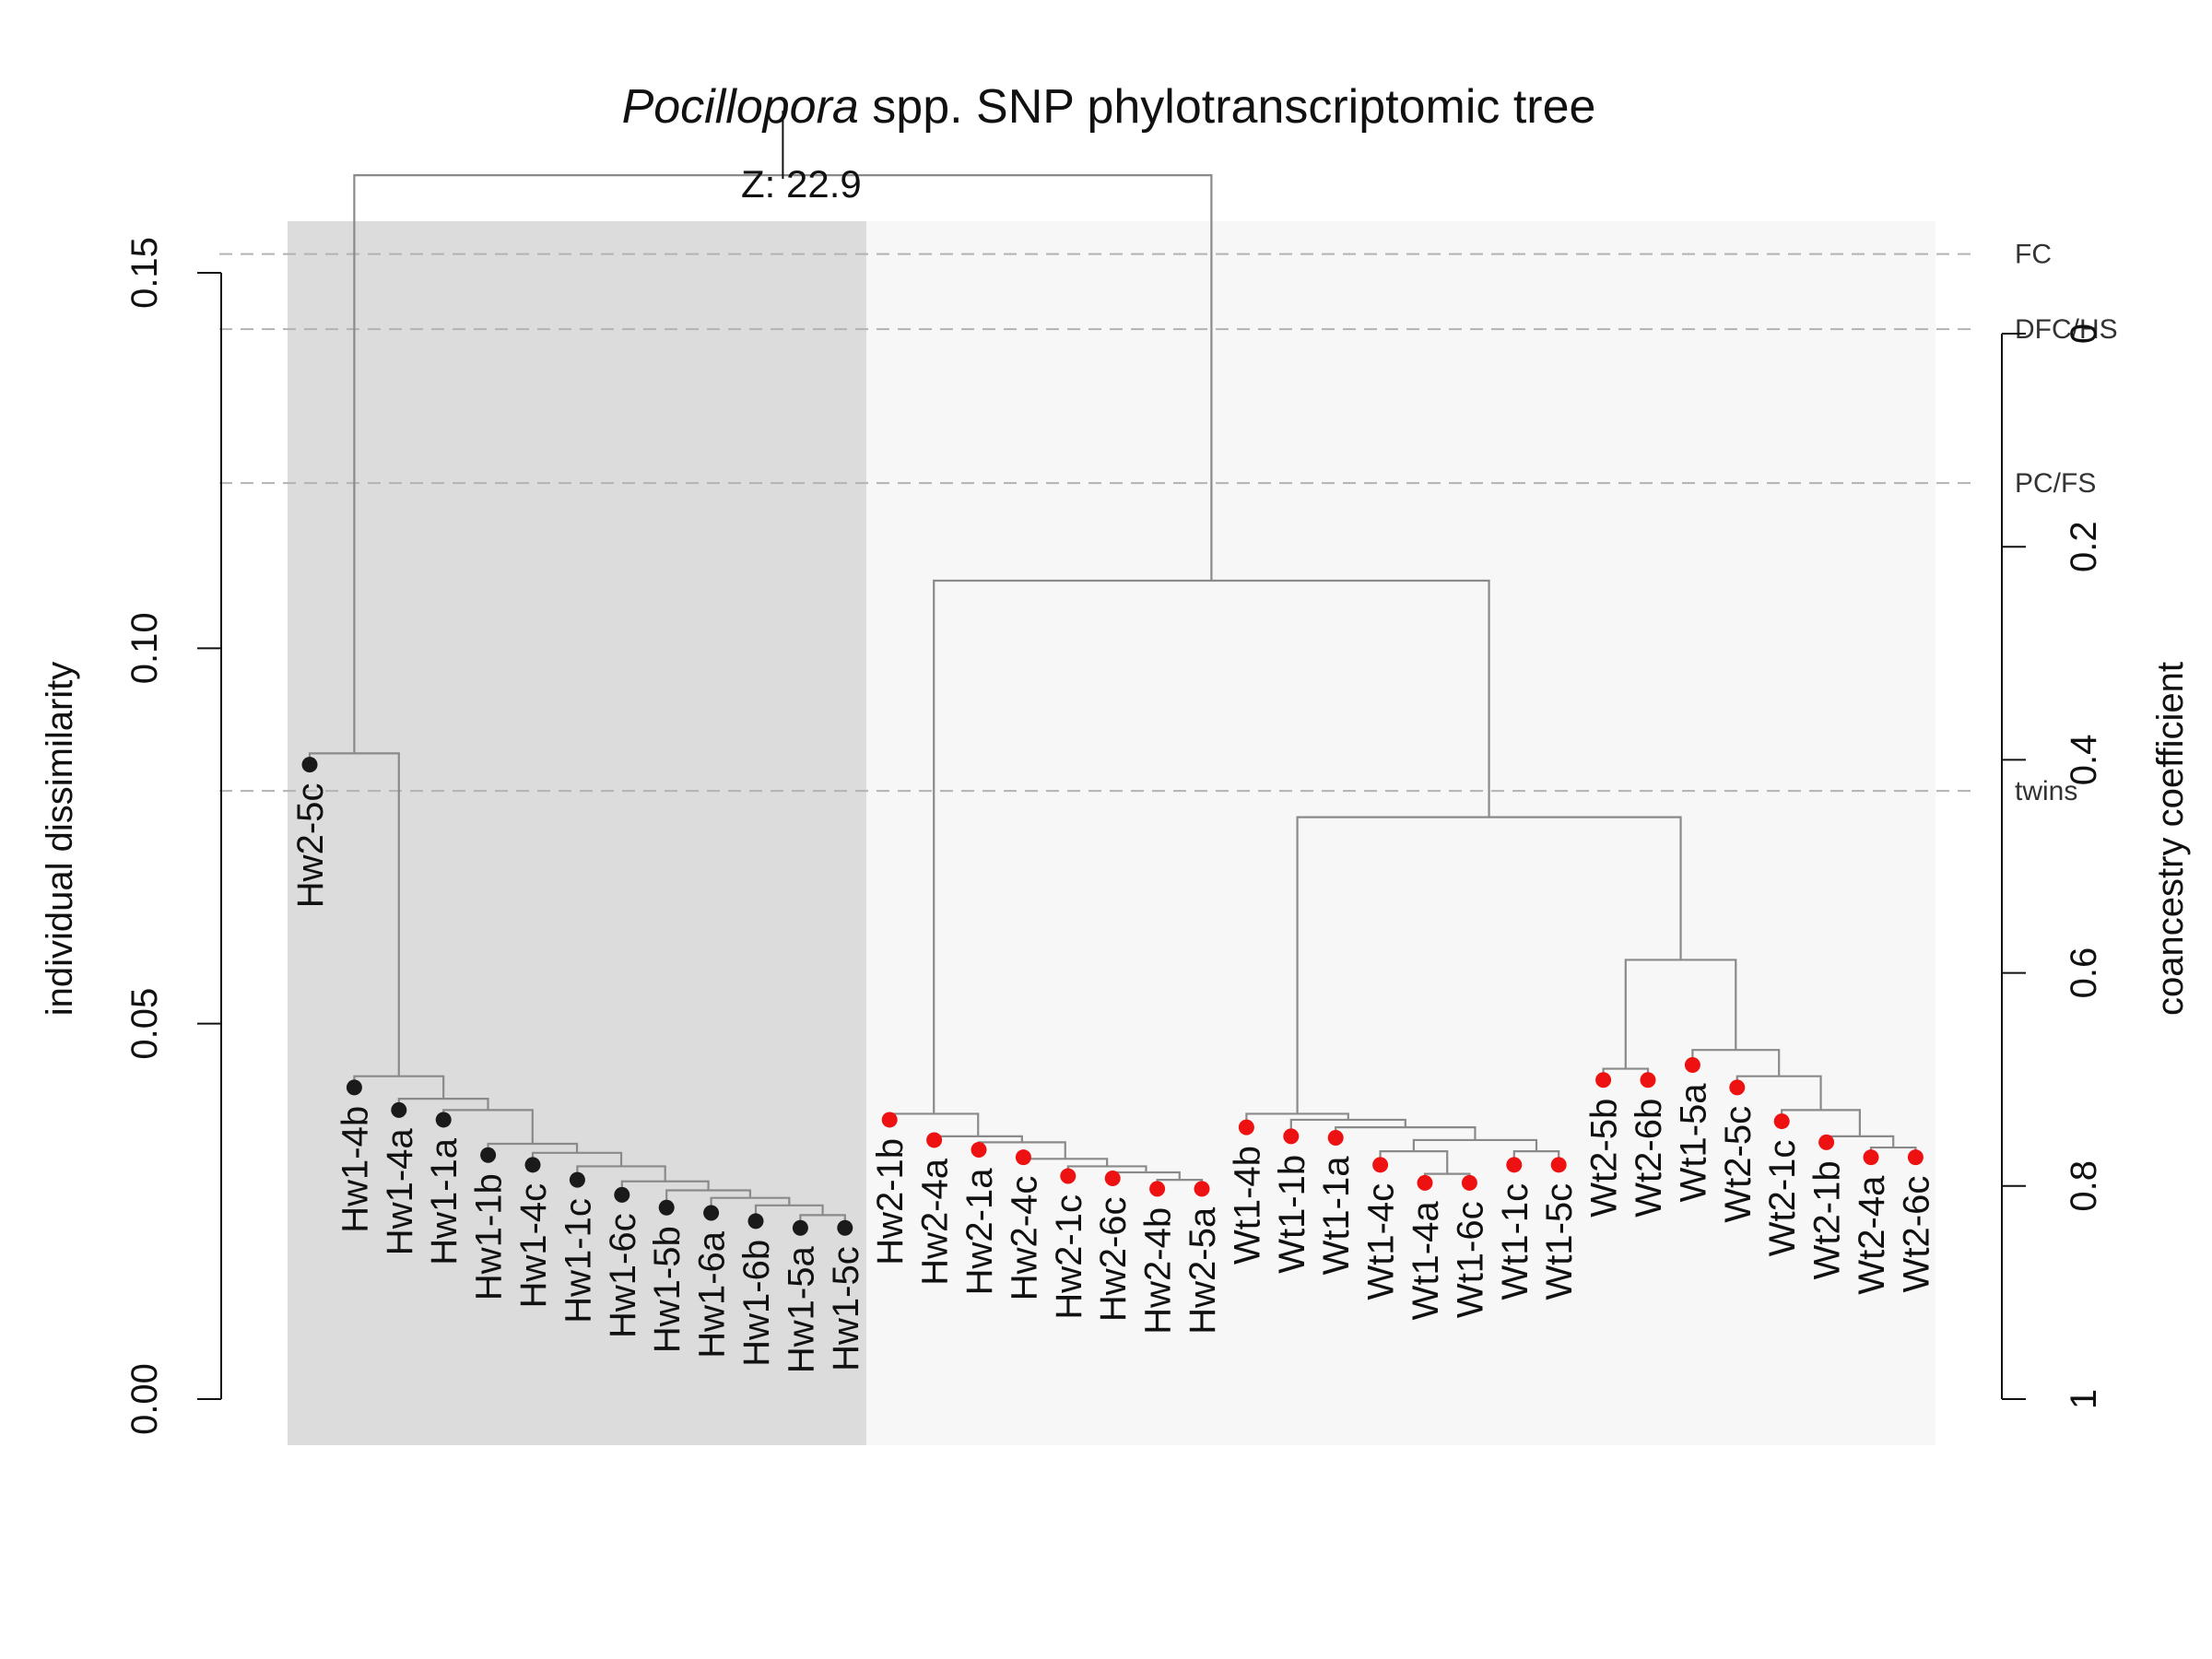 The image size is (2212, 1659). What do you see at coordinates (2033, 255) in the screenshot?
I see `cut-line-label-0: FC` at bounding box center [2033, 255].